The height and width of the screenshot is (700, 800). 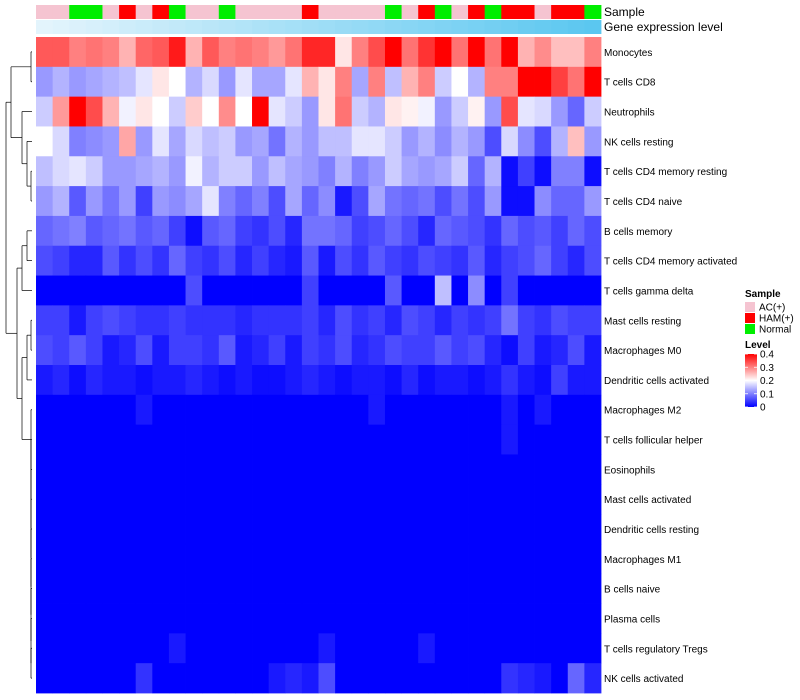 I want to click on row-label: Dendritic cells resting, so click(x=651, y=530).